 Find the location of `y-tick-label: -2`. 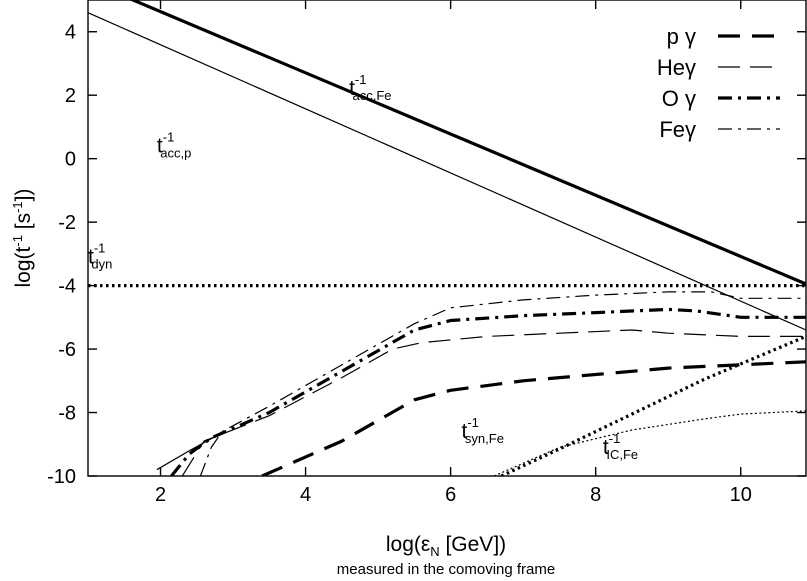

y-tick-label: -2 is located at coordinates (67, 223).